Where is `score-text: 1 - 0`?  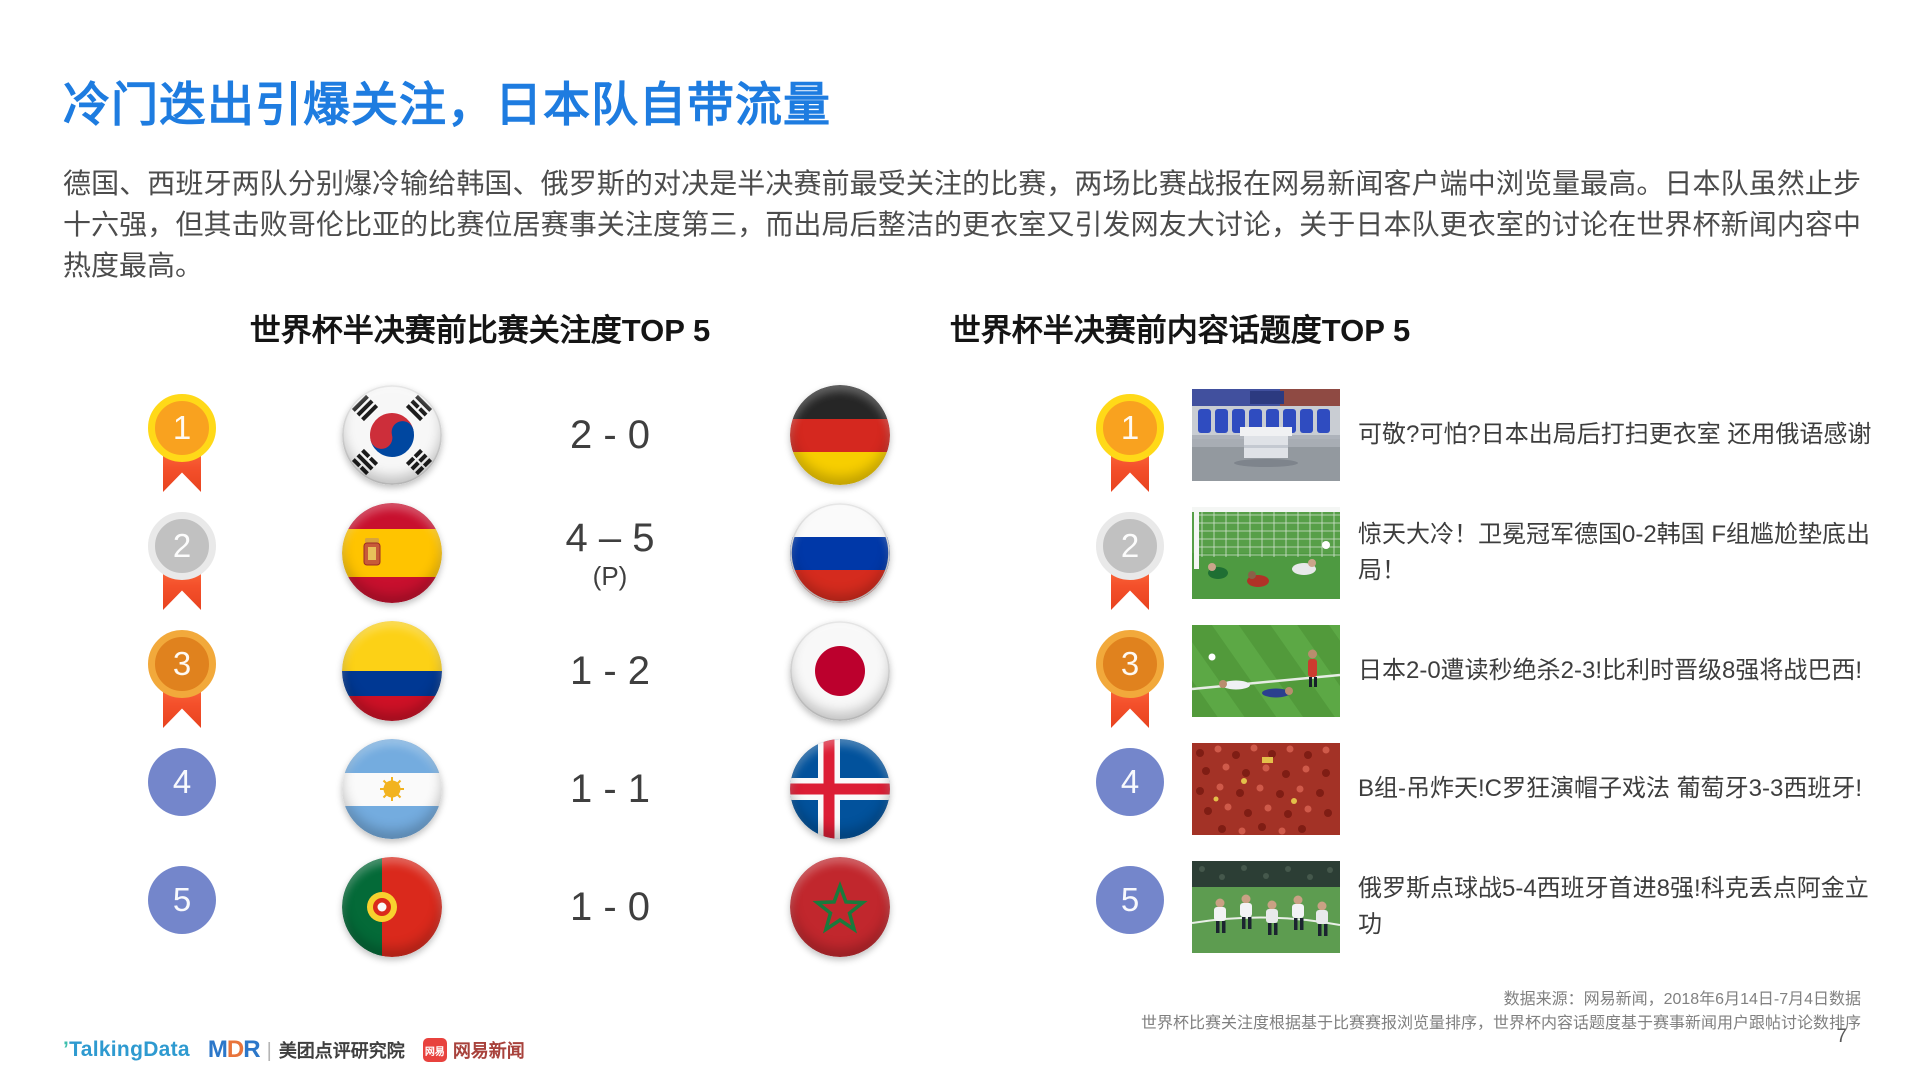
score-text: 1 - 0 is located at coordinates (610, 907).